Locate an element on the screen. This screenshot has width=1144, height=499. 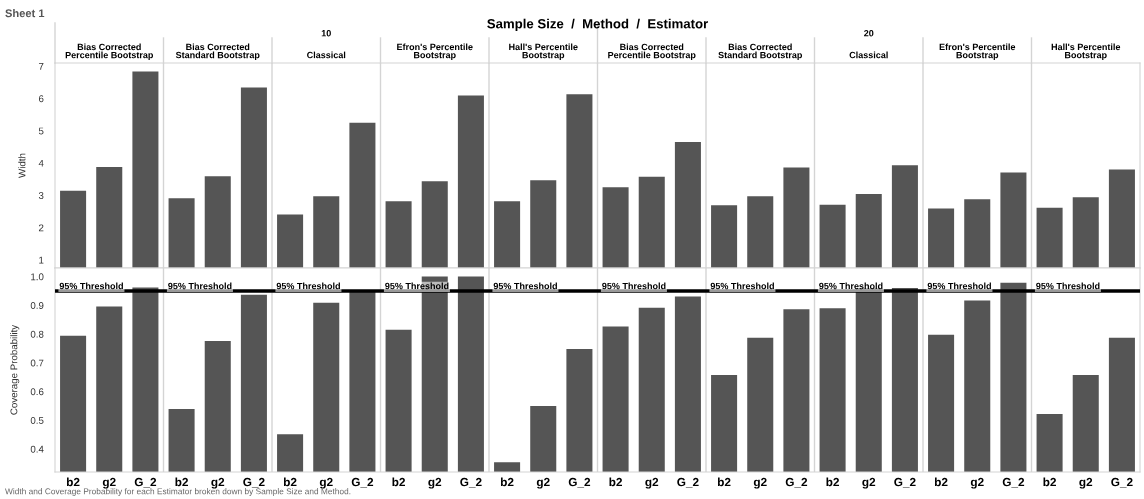
y-axis-title: Coverage Probability is located at coordinates (15, 369).